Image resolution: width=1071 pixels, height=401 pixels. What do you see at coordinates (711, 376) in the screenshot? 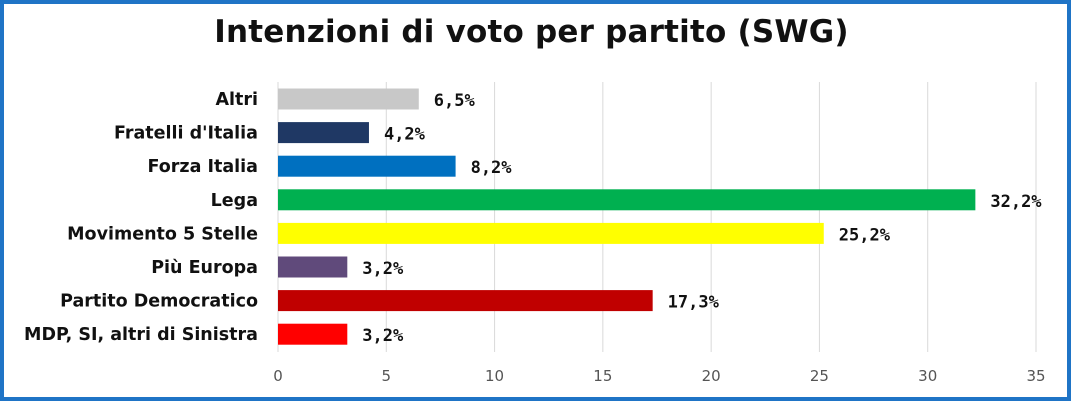
I see `x-tick-label: 20` at bounding box center [711, 376].